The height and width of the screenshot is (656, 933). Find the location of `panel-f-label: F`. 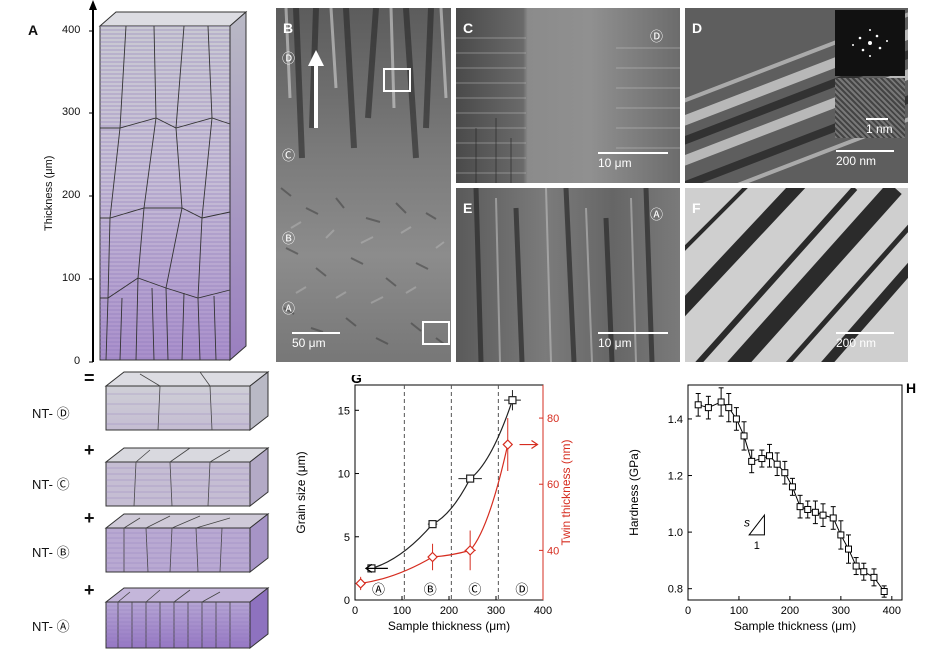

panel-f-label: F is located at coordinates (696, 208).